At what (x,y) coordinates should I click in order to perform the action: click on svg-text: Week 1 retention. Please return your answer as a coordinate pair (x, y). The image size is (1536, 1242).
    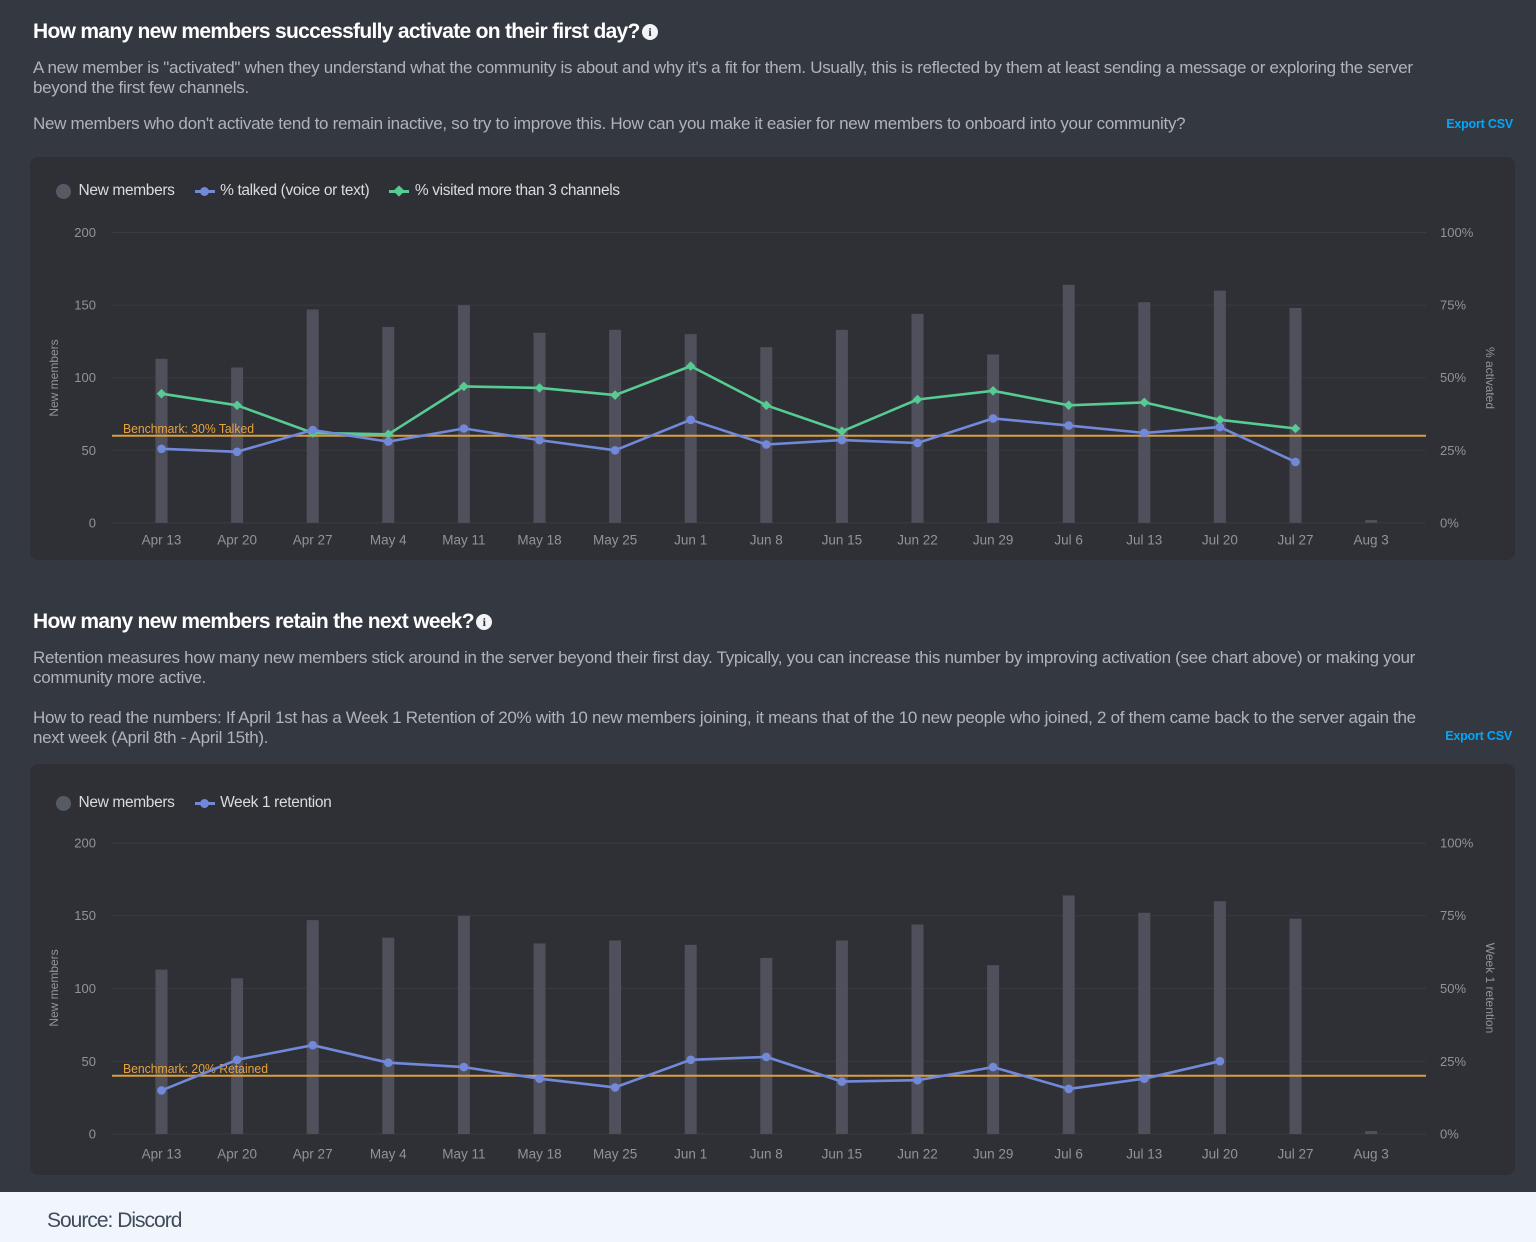
    Looking at the image, I should click on (1490, 988).